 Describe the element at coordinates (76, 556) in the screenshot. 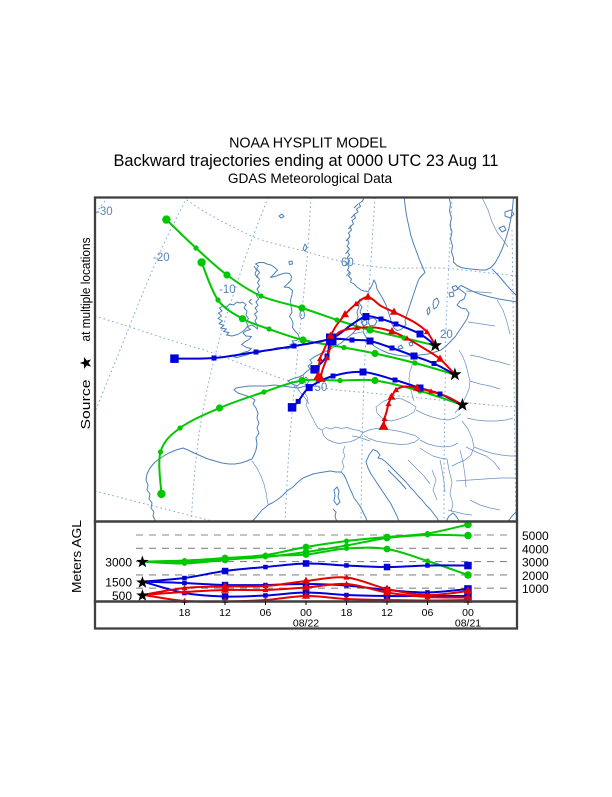

I see `svg-text: Meters AGL` at that location.